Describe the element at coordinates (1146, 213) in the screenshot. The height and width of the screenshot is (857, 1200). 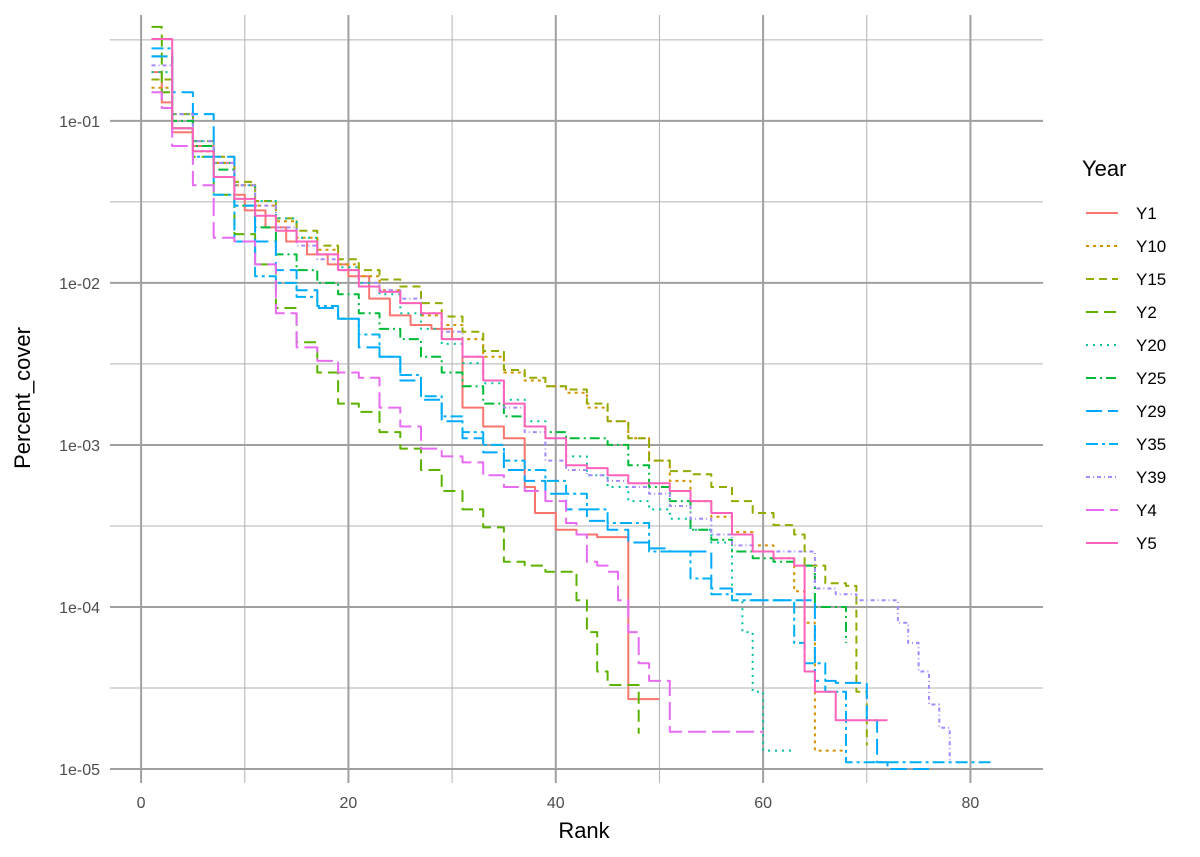
I see `legend-label-y1: Y1` at that location.